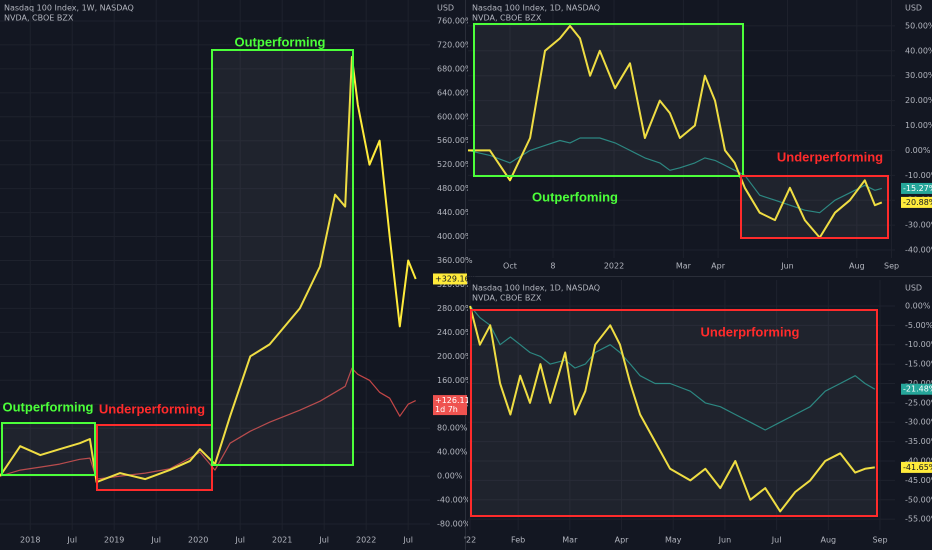 The image size is (932, 550). What do you see at coordinates (536, 288) in the screenshot?
I see `chart-title: Nasdaq 100 Index, 1D, NASDAQ` at bounding box center [536, 288].